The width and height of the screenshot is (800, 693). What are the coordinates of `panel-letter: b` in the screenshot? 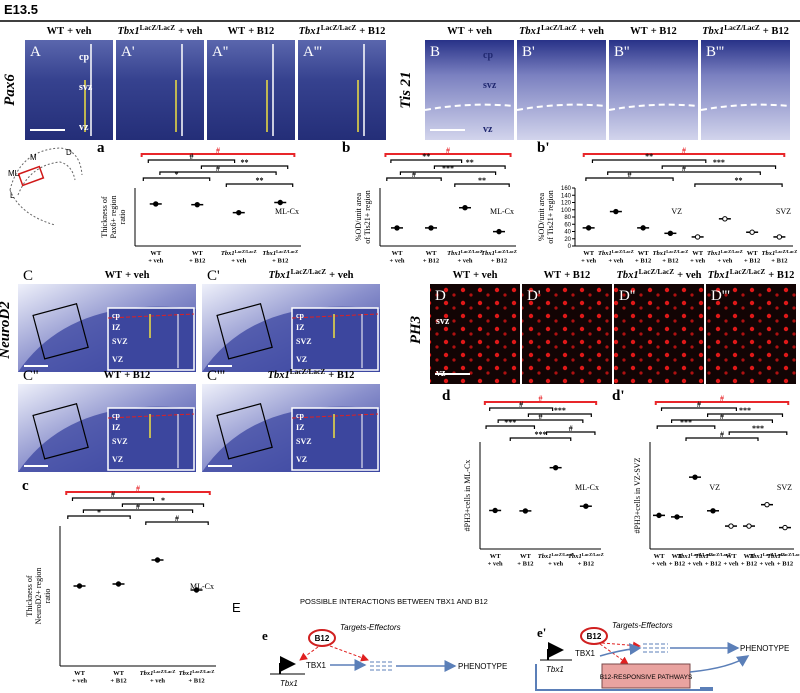 It's located at (346, 148).